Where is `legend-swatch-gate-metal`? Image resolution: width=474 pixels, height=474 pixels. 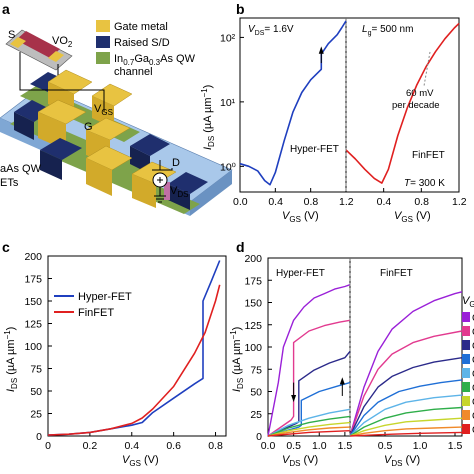
legend-swatch-gate-metal is located at coordinates (103, 26).